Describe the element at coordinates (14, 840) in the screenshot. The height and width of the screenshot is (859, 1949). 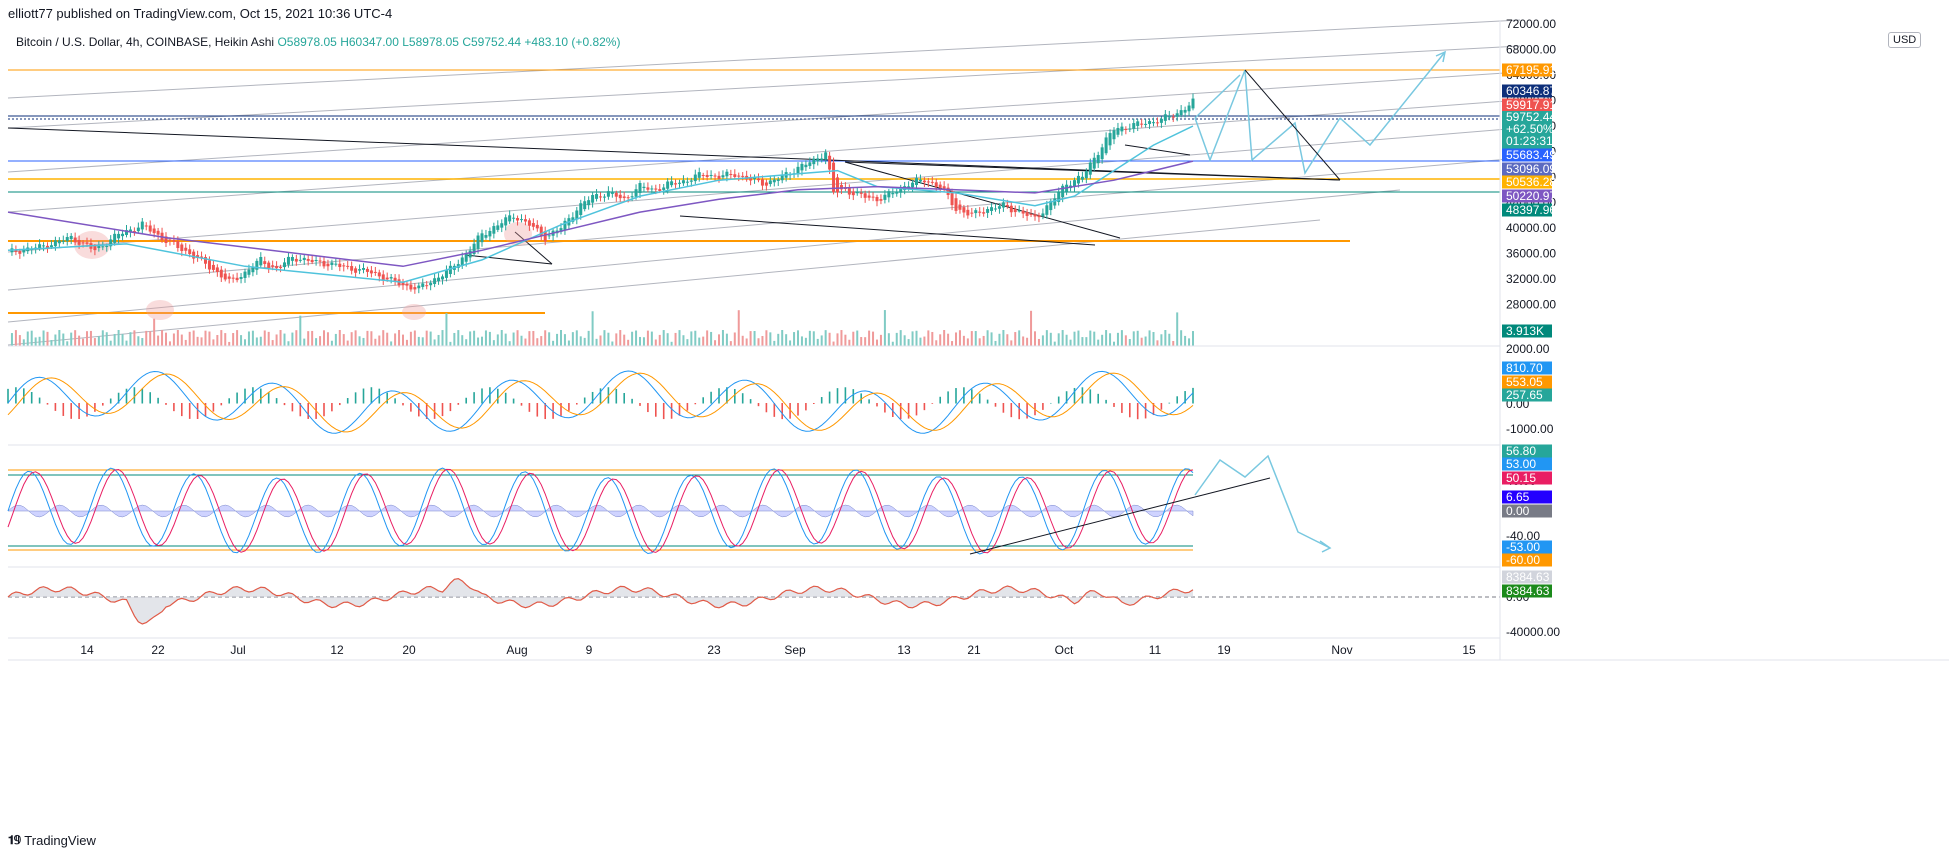
I see `tradingview-logo-icon: 𝟏𝟡` at that location.